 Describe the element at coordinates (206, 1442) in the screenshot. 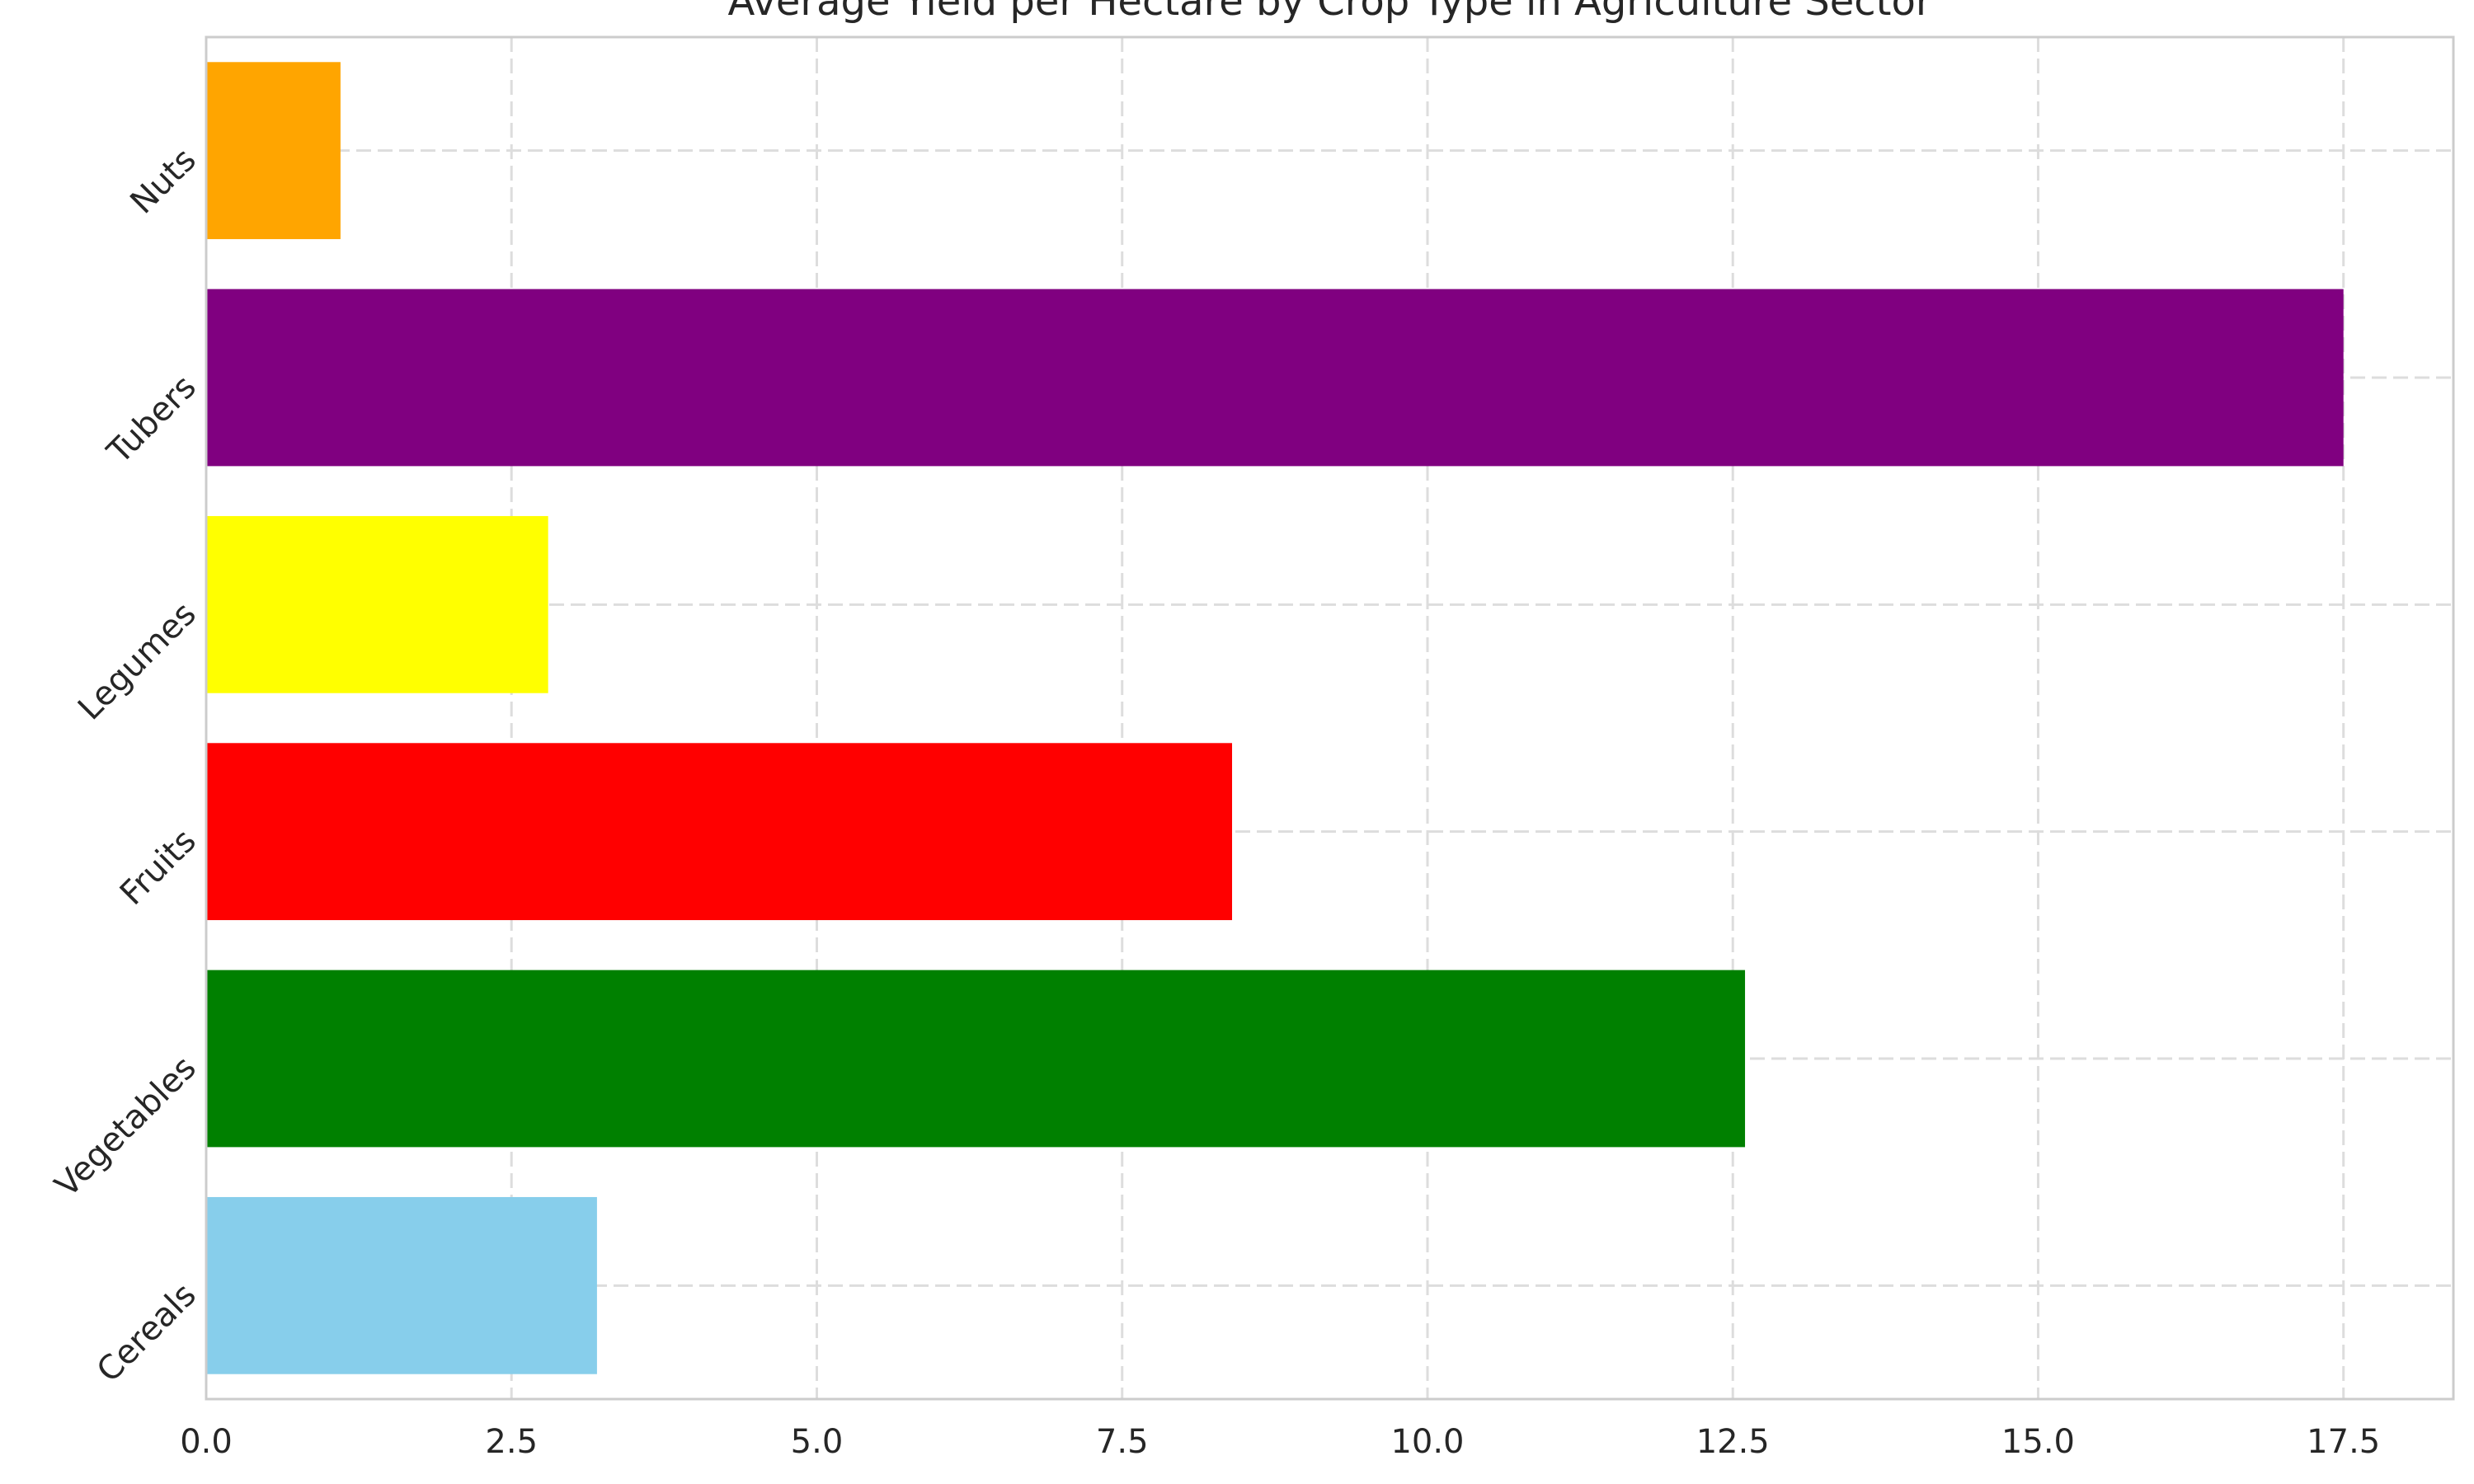

I see `x-tick-label: 0.0` at that location.